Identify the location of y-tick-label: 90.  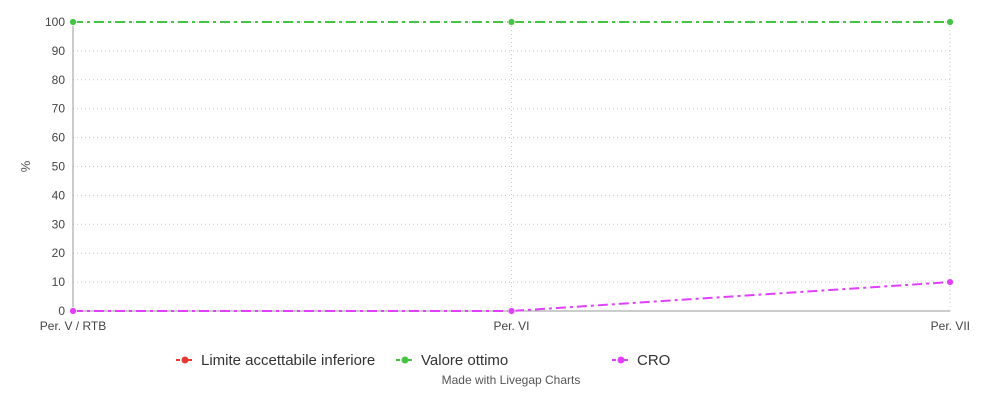
(59, 51).